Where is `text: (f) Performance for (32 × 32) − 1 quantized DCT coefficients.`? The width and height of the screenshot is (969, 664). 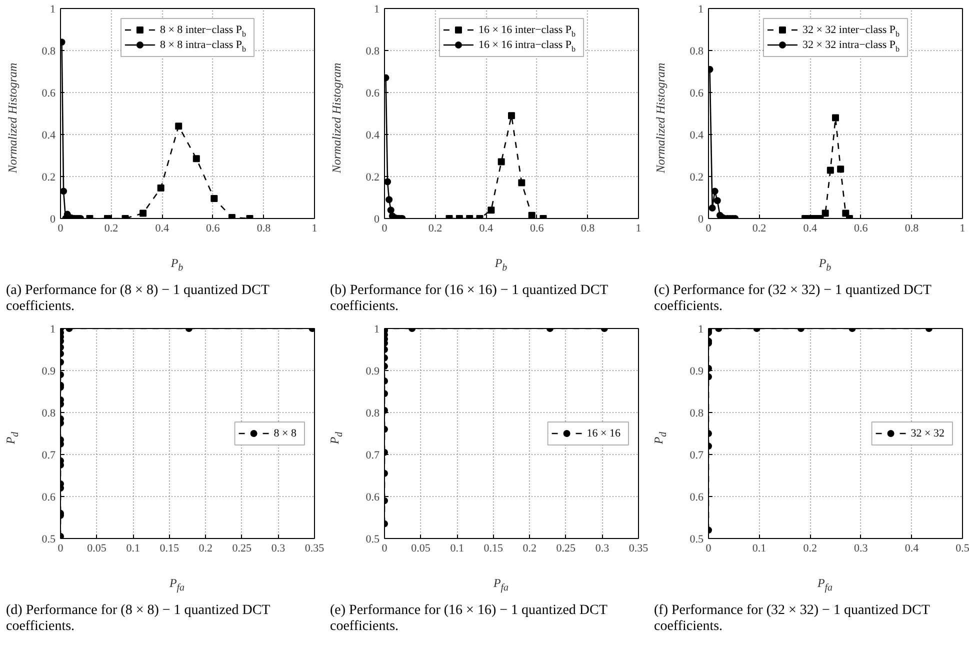 text: (f) Performance for (32 × 32) − 1 quantized DCT coefficients. is located at coordinates (792, 619).